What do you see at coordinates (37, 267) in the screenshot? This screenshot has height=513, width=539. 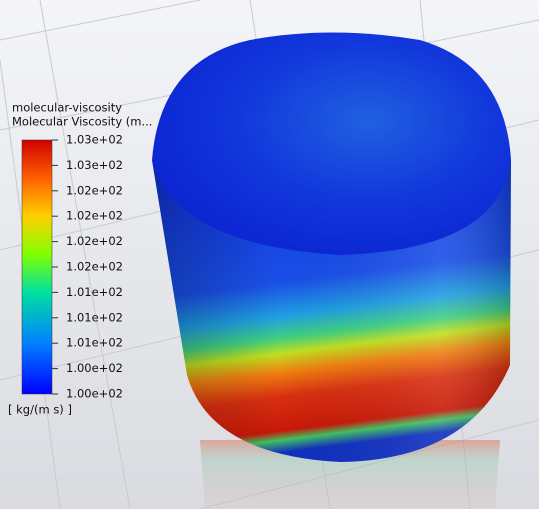 I see `colorbar` at bounding box center [37, 267].